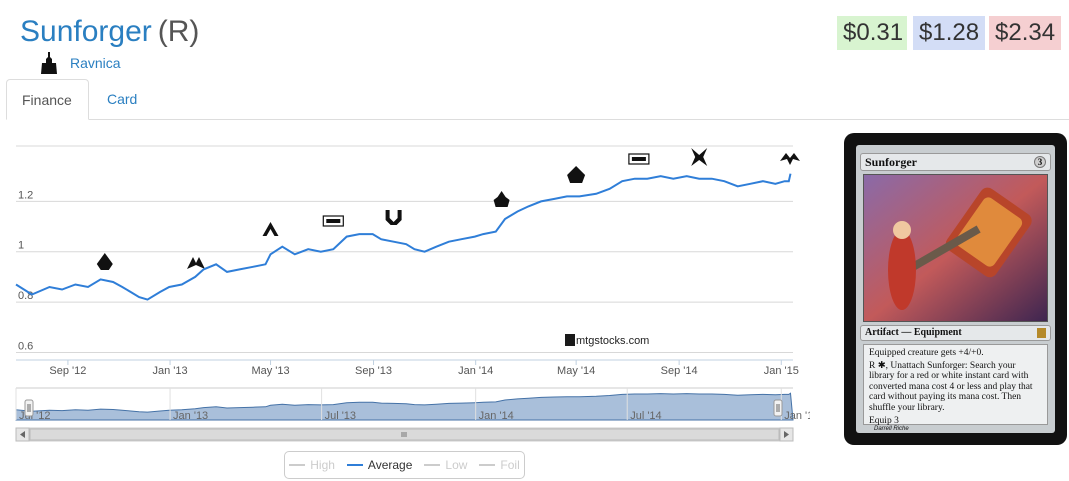 The image size is (1069, 481). What do you see at coordinates (639, 159) in the screenshot?
I see `magic-2015-set-icon` at bounding box center [639, 159].